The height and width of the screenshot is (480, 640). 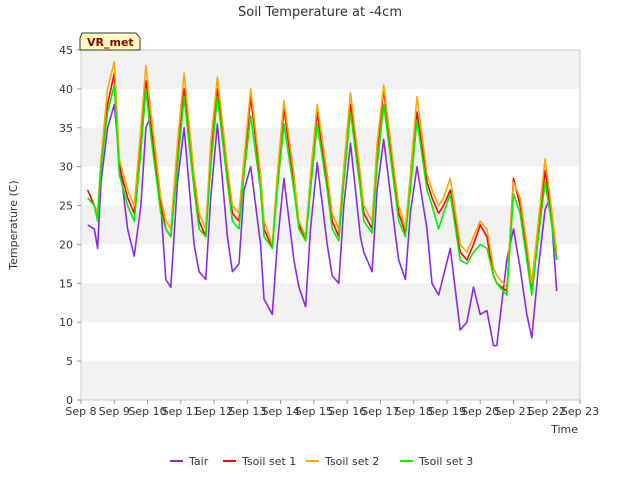 What do you see at coordinates (80, 411) in the screenshot?
I see `x-tick-label: Sep 8` at bounding box center [80, 411].